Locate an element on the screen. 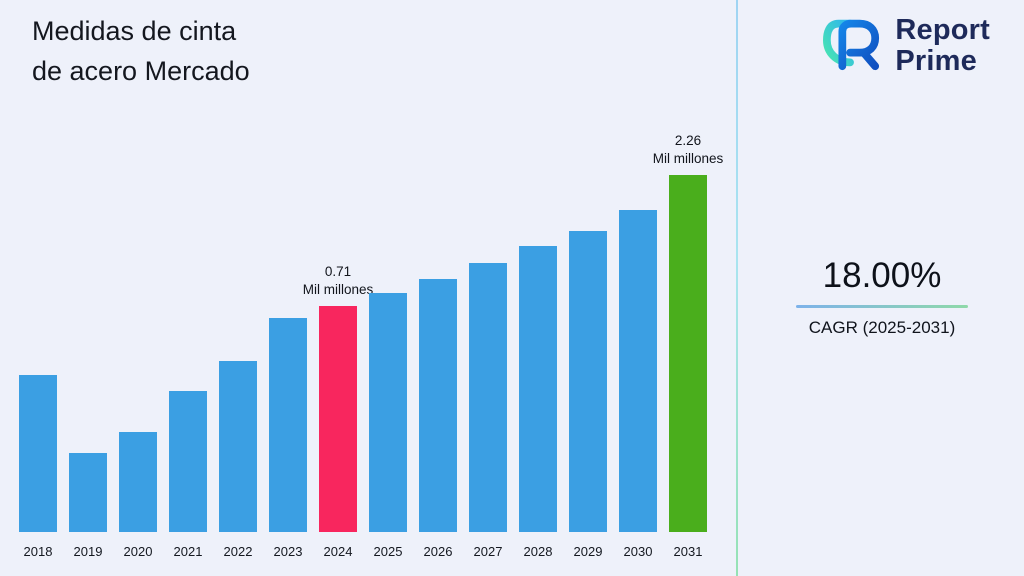  year-label-2028: 2028 is located at coordinates (538, 551).